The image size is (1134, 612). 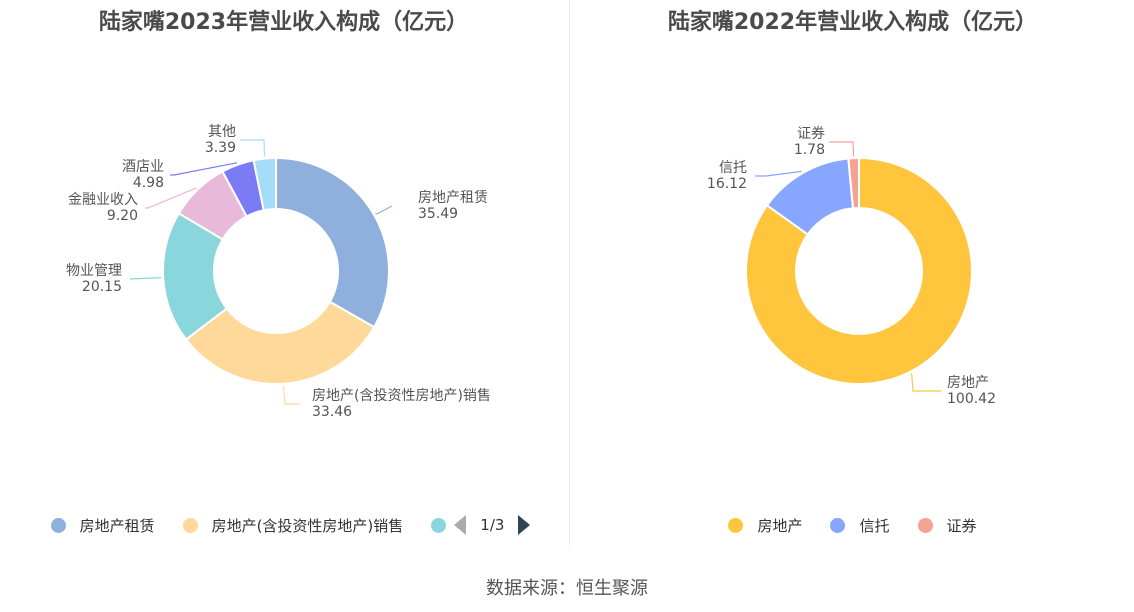 I want to click on legend-label-rental: 房地产租赁, so click(x=117, y=525).